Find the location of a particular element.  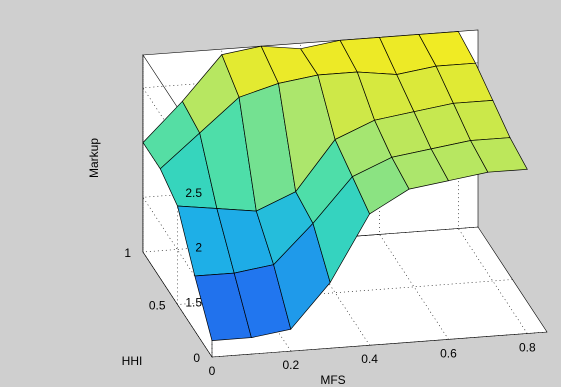

z-tick-label: 1.5 is located at coordinates (193, 302).